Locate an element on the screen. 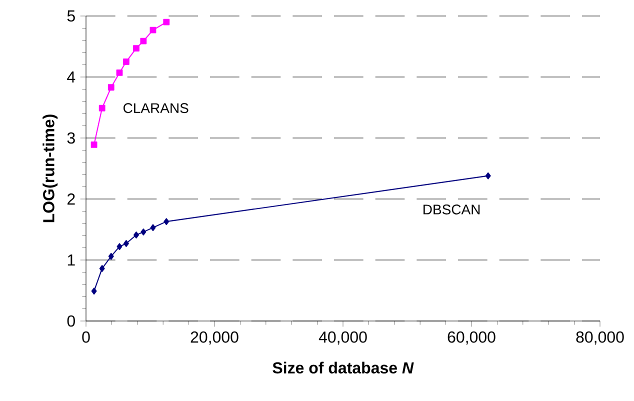  x-tick-label: 80,000 is located at coordinates (600, 338).